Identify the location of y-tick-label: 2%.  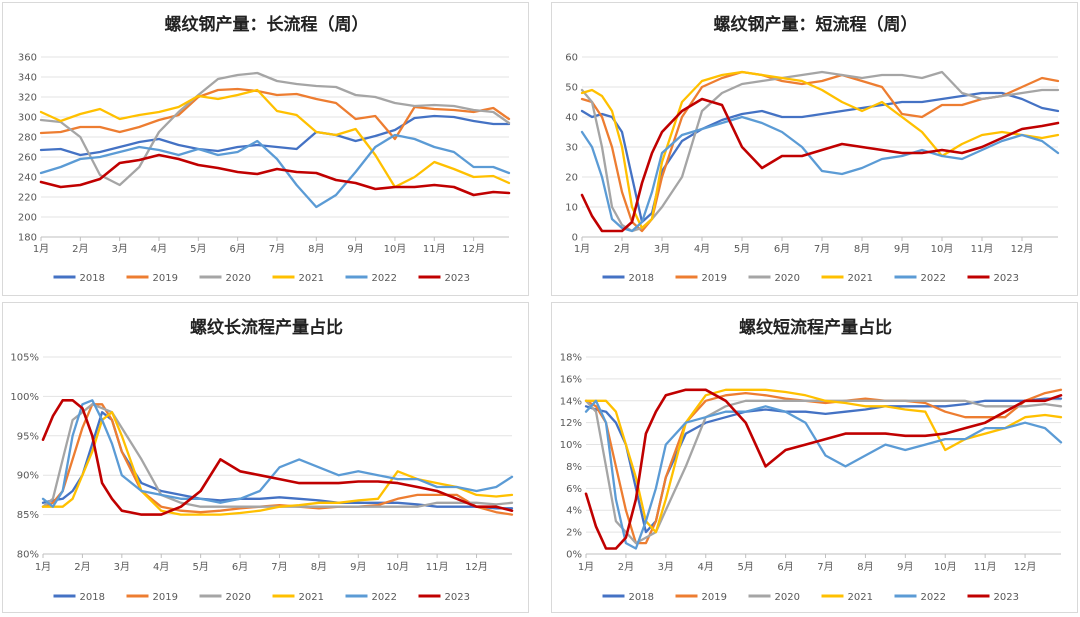
(574, 533).